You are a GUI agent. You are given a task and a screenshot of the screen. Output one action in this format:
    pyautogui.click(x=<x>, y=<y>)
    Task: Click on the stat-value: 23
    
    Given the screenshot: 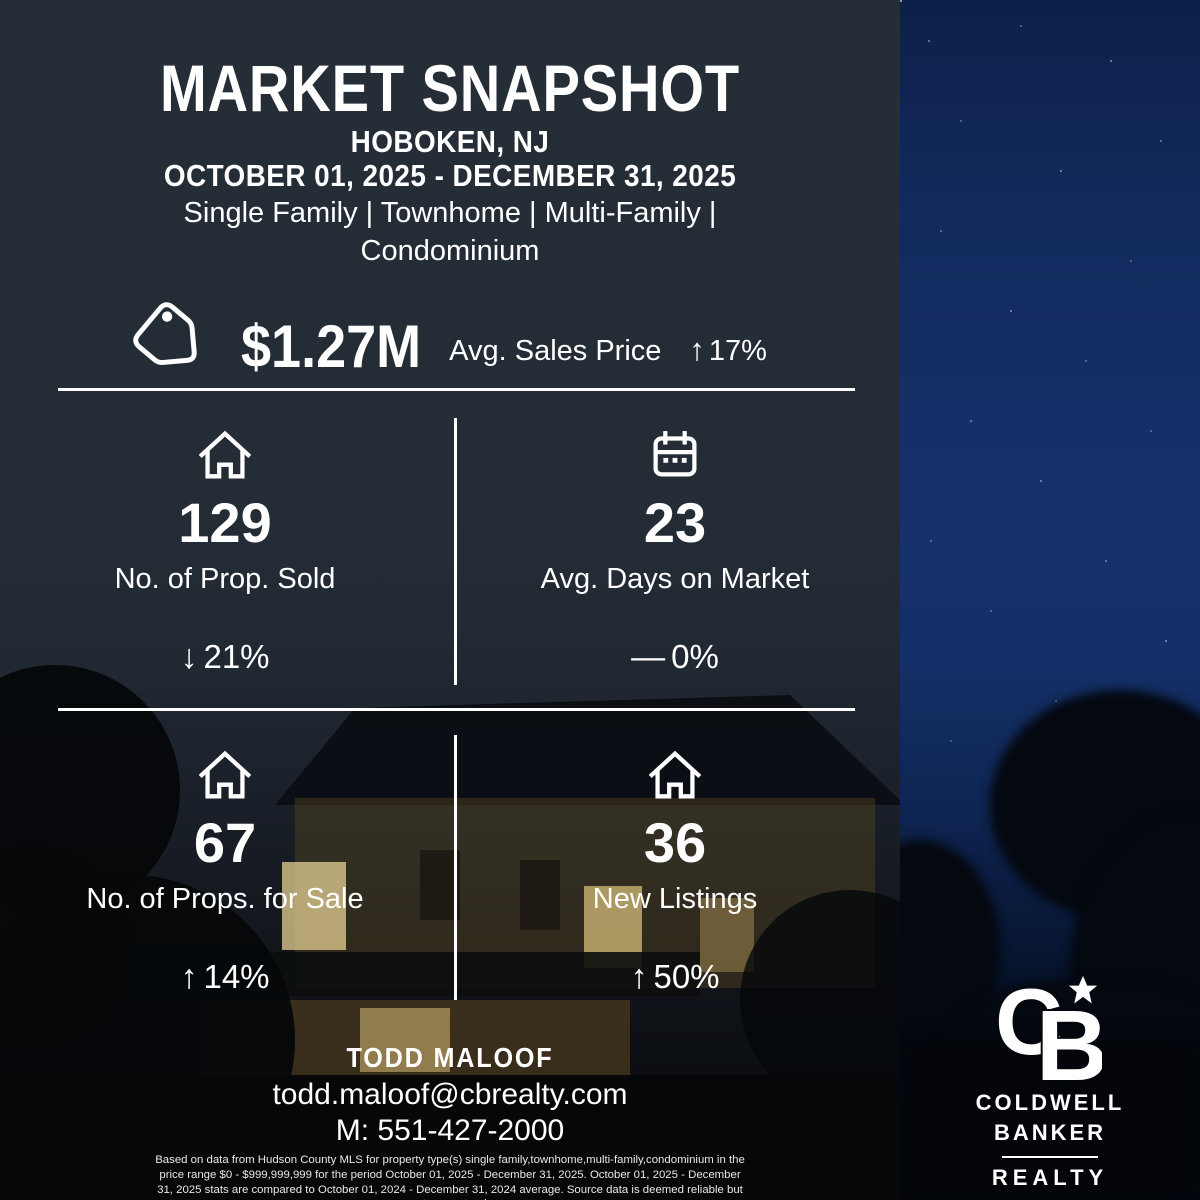 What is the action you would take?
    pyautogui.click(x=675, y=522)
    